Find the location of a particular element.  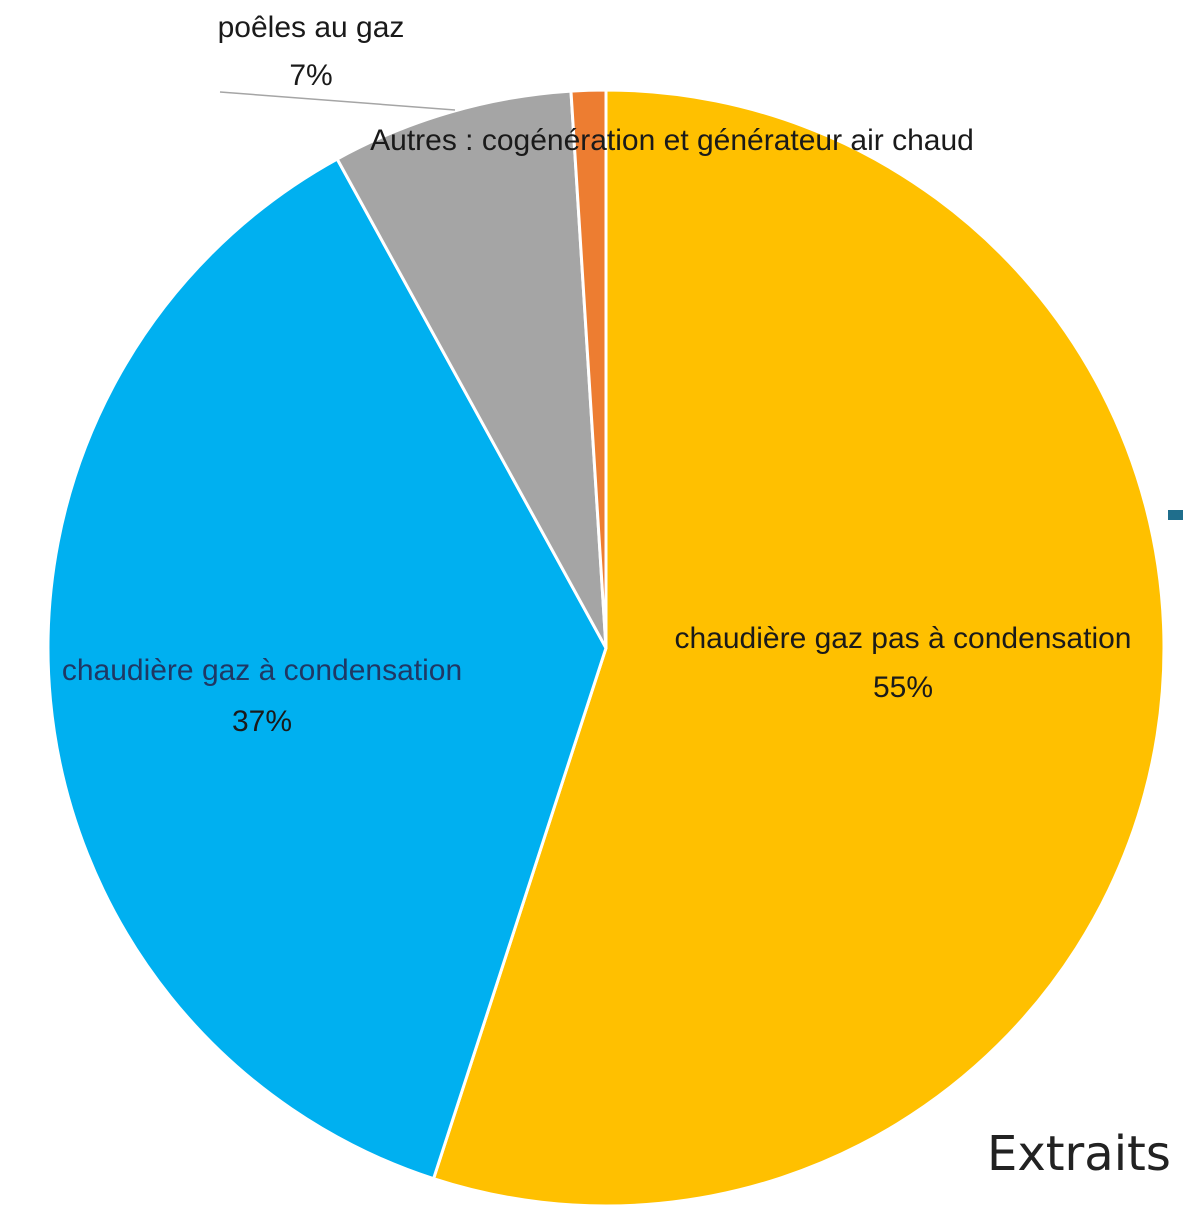

label-value-non-condensing: 55% is located at coordinates (903, 687).